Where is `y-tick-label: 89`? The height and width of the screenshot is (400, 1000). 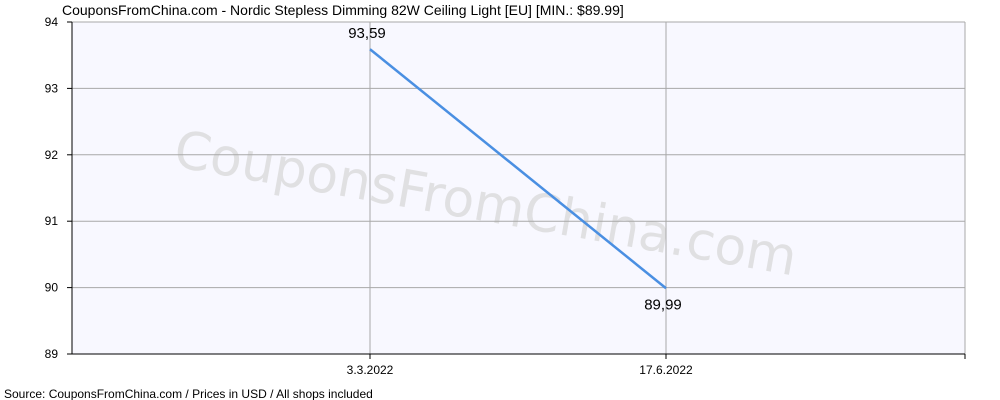 y-tick-label: 89 is located at coordinates (52, 354).